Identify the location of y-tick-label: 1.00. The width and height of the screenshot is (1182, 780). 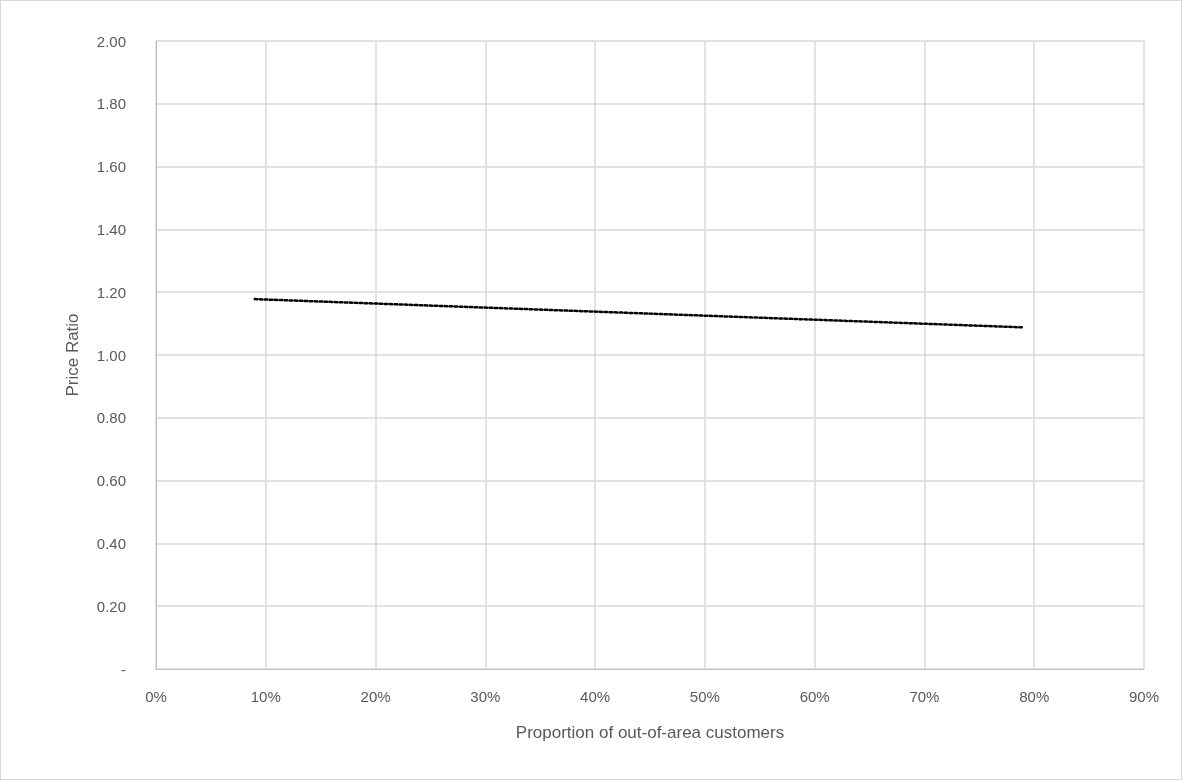
(111, 355).